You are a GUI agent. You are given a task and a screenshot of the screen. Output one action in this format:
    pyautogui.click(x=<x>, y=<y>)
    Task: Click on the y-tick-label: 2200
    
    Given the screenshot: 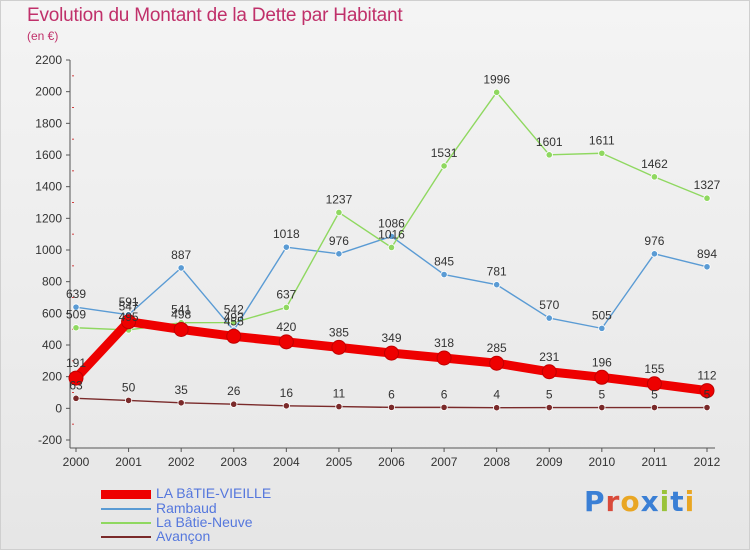 What is the action you would take?
    pyautogui.click(x=48, y=60)
    